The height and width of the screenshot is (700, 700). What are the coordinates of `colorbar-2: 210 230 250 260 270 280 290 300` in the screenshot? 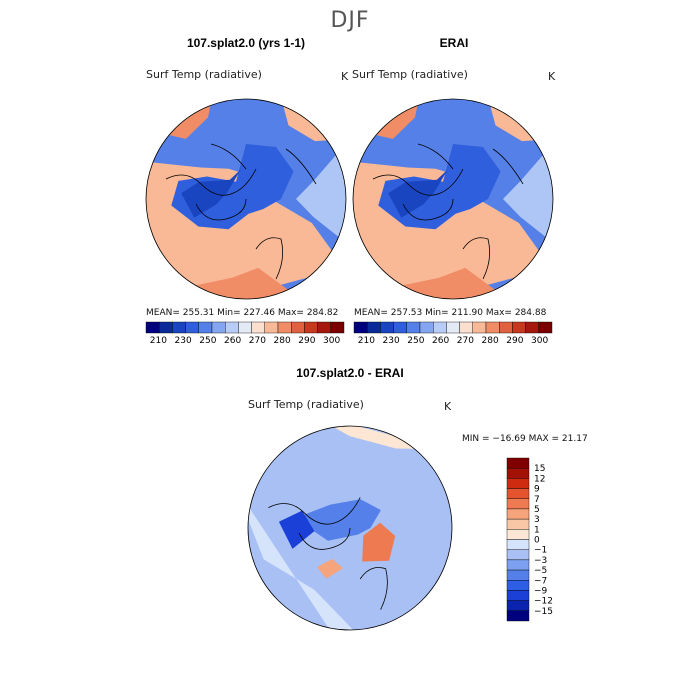 It's located at (453, 333).